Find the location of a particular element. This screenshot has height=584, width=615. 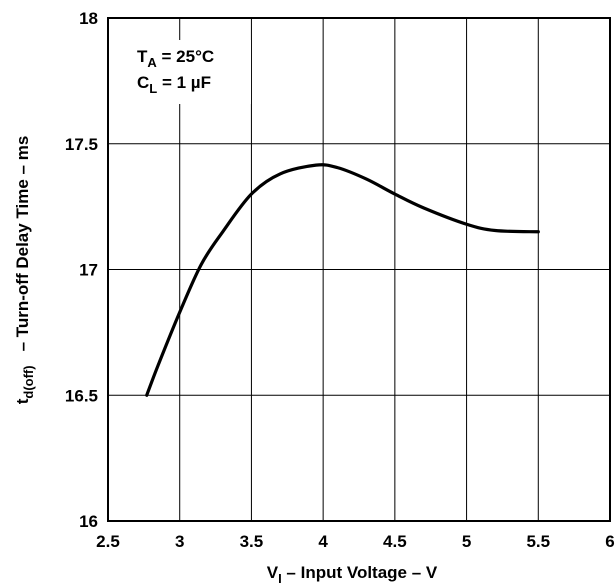

x-tick-label: 4 is located at coordinates (323, 541).